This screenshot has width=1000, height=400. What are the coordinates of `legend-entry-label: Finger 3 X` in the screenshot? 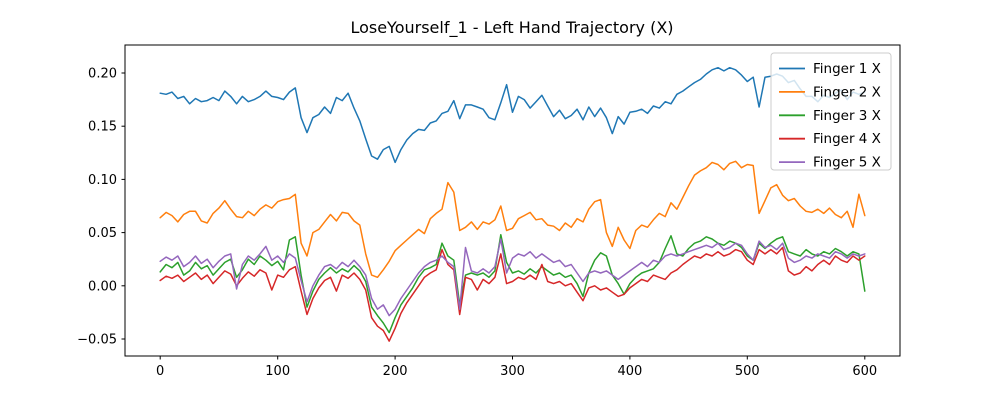 It's located at (847, 116).